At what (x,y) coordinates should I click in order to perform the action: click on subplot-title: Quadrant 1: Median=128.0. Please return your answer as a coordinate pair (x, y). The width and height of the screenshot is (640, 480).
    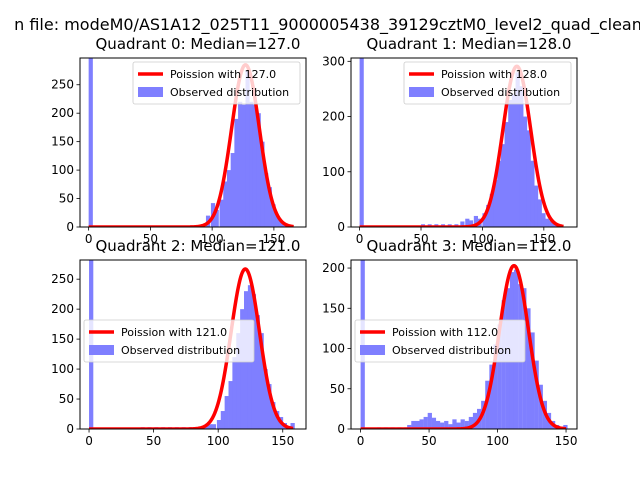
    Looking at the image, I should click on (469, 44).